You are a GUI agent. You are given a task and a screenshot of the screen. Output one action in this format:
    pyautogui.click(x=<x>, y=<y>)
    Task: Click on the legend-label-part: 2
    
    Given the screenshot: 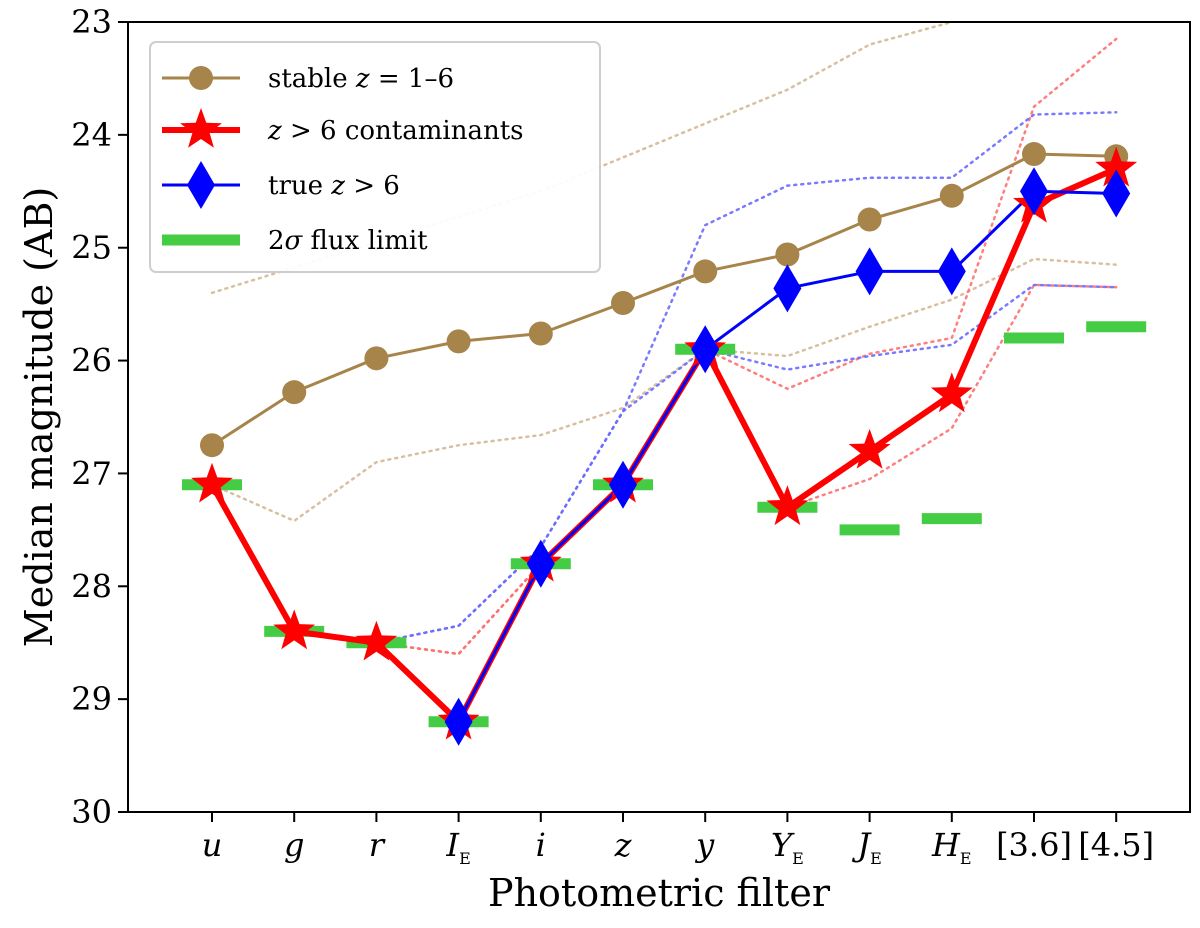 What is the action you would take?
    pyautogui.click(x=276, y=241)
    